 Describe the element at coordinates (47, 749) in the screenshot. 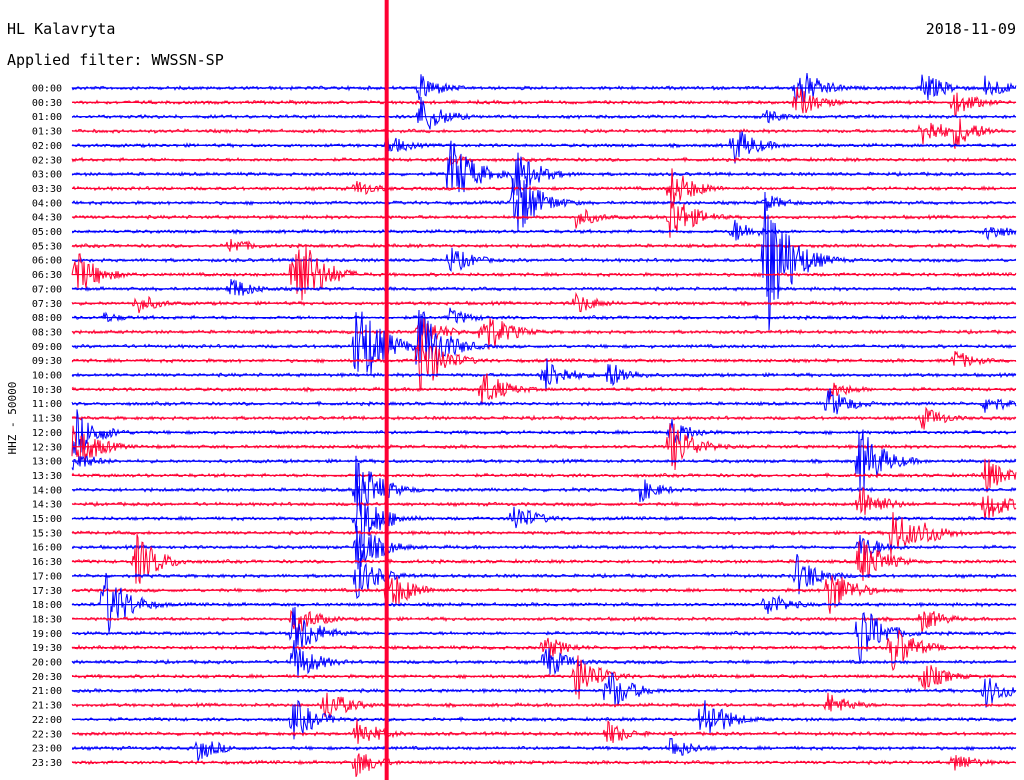

I see `time-tick-label: 23:00` at that location.